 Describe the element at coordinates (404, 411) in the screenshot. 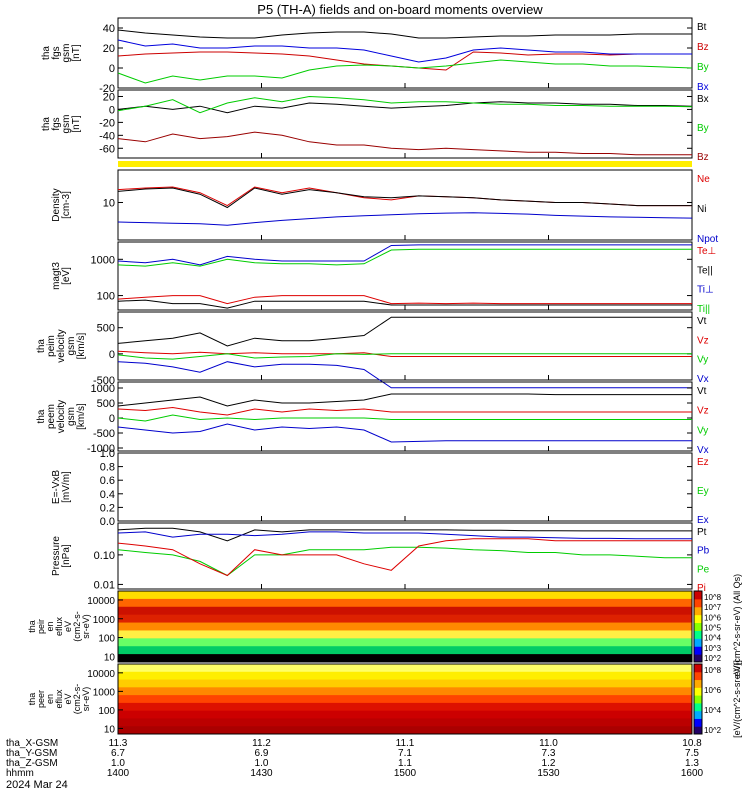

I see `series-line-Vz` at that location.